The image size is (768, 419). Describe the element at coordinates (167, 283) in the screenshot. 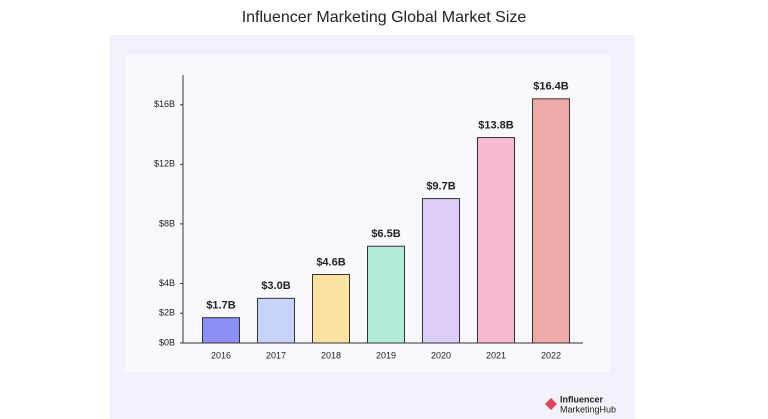

I see `y-tick-label: $4B` at that location.